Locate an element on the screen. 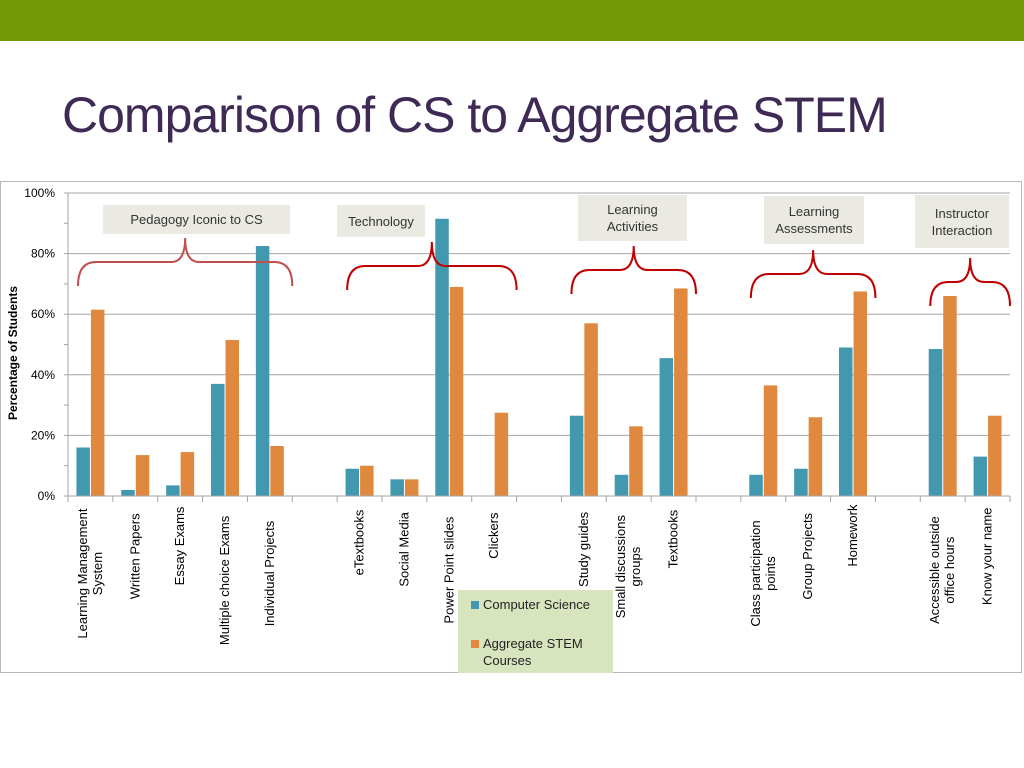 The image size is (1024, 768). x-tick-label: Homework is located at coordinates (852, 535).